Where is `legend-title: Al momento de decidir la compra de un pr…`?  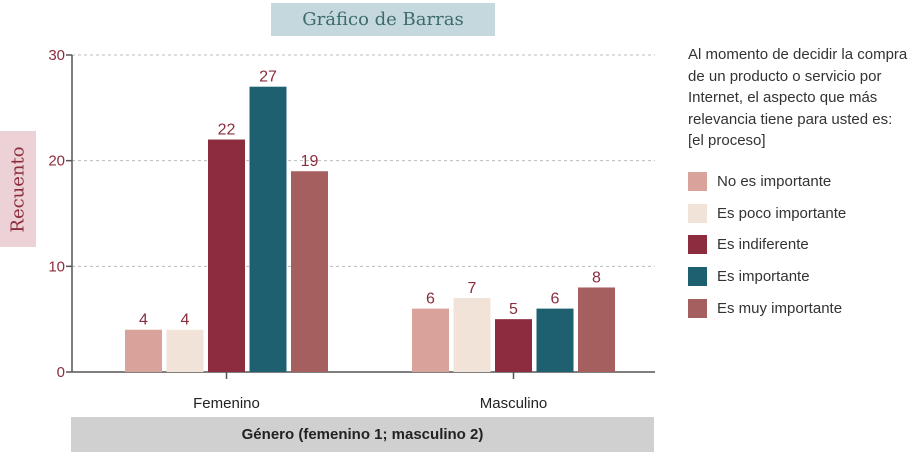
legend-title: Al momento de decidir la compra de un pr… is located at coordinates (798, 97).